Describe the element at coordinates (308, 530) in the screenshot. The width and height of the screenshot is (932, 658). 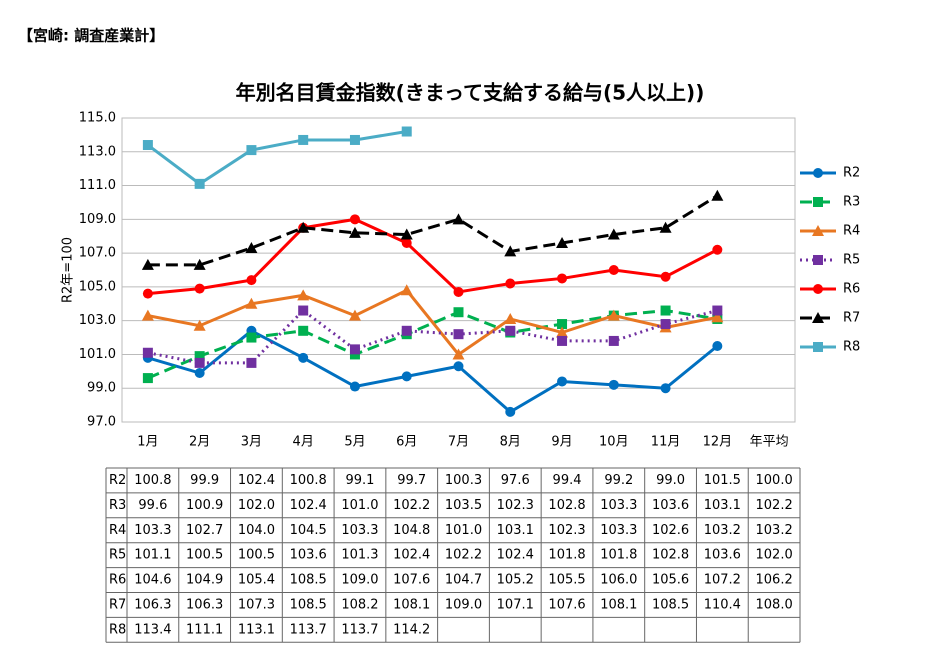
I see `table-cell: 104.5` at that location.